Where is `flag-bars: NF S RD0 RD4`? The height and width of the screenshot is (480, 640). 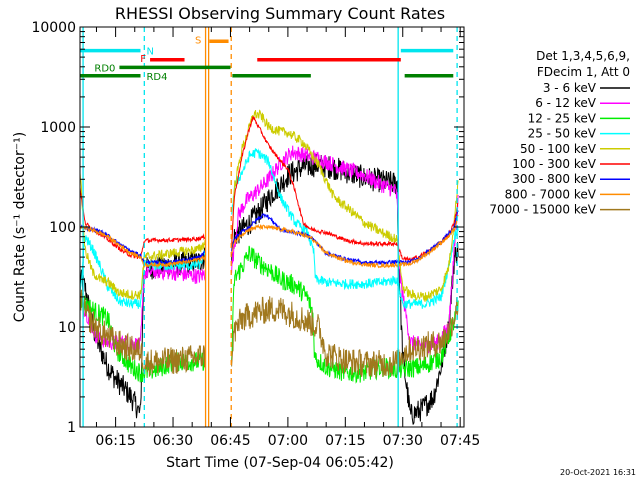
flag-bars: NF S RD0 RD4 is located at coordinates (267, 59).